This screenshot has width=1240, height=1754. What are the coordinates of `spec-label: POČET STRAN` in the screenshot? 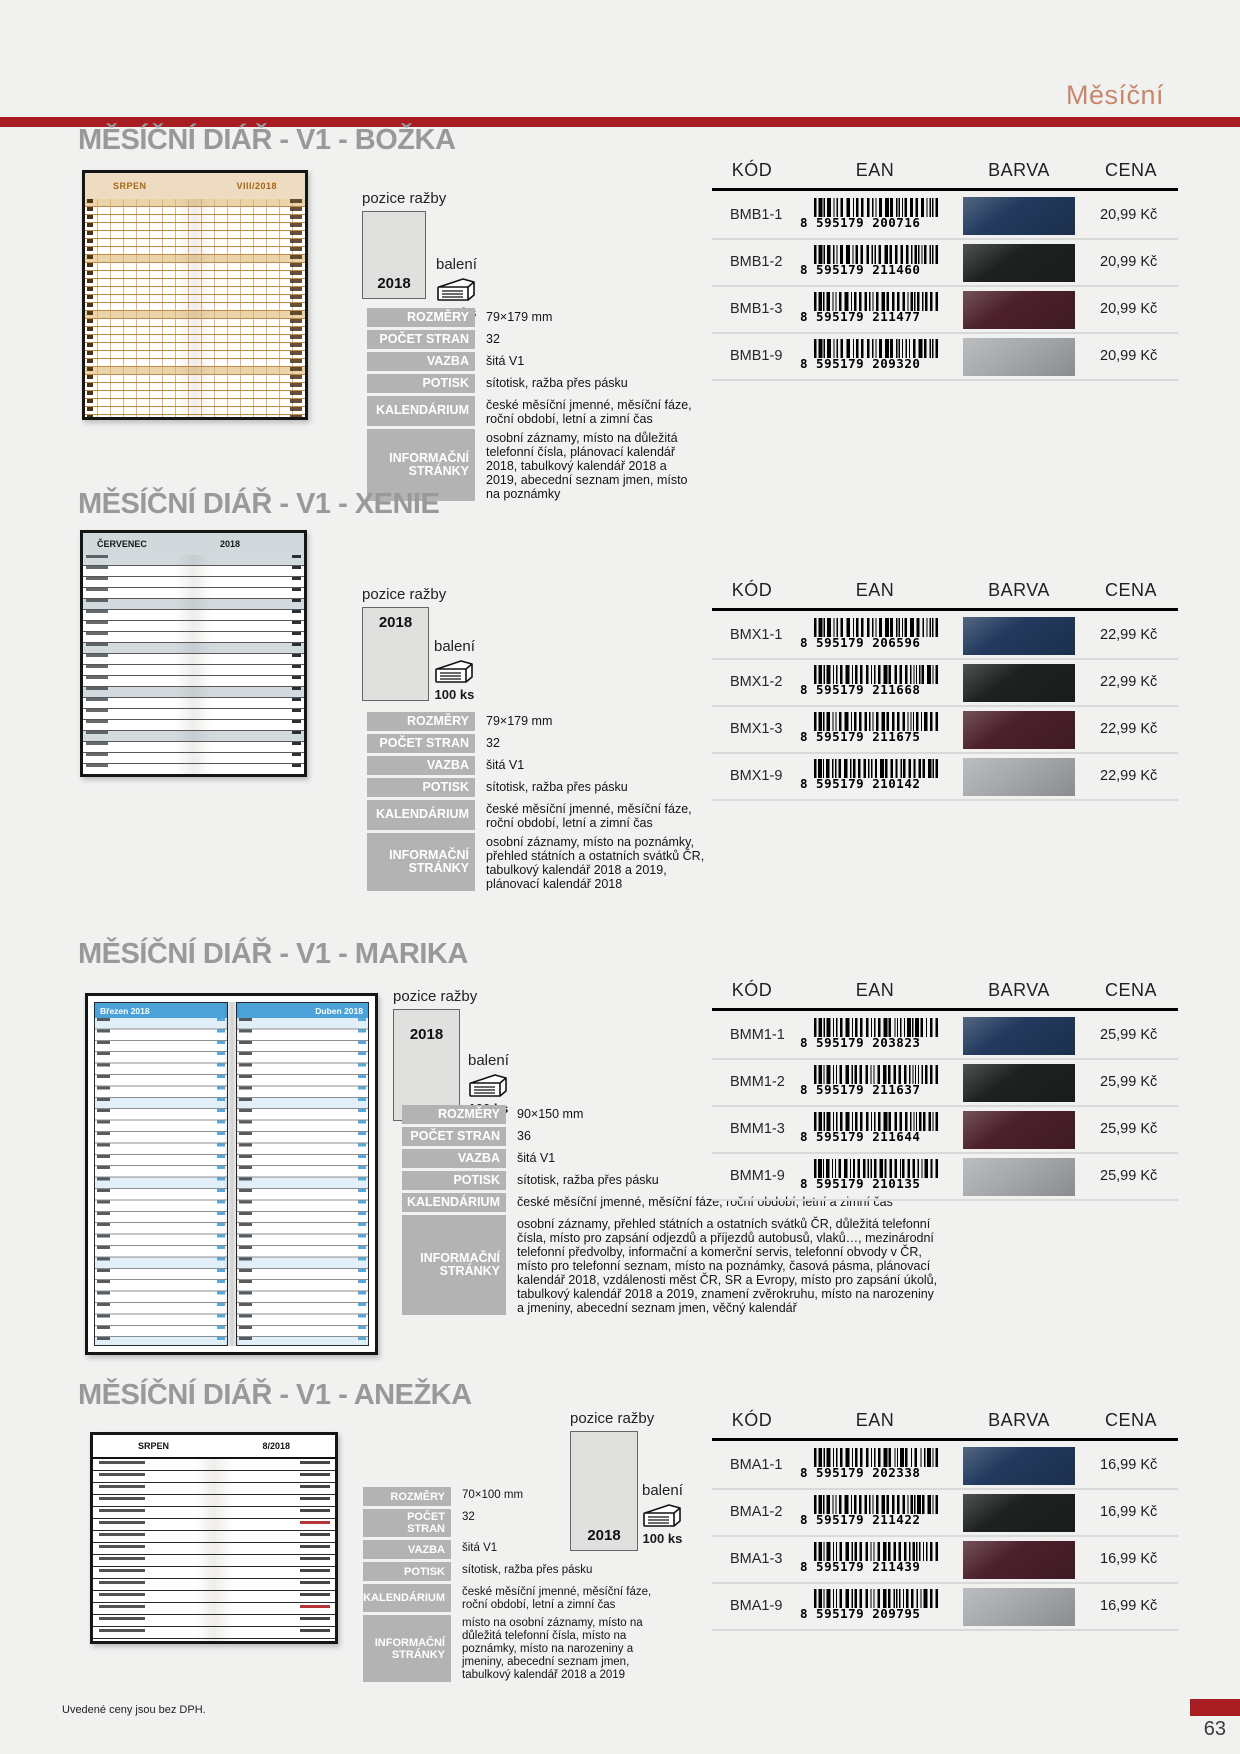 It's located at (421, 339).